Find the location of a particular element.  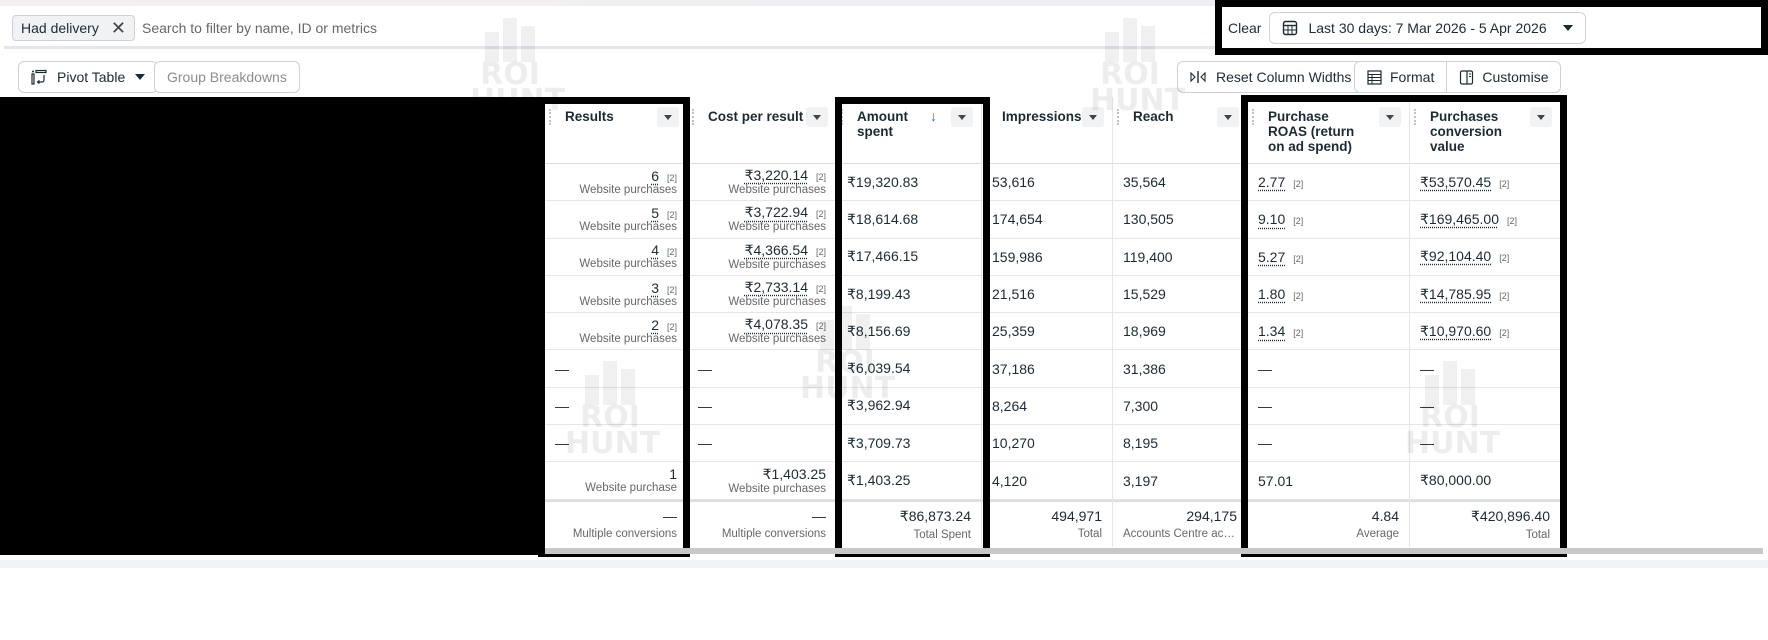

table-cell: ₹1,403.25 is located at coordinates (909, 481).